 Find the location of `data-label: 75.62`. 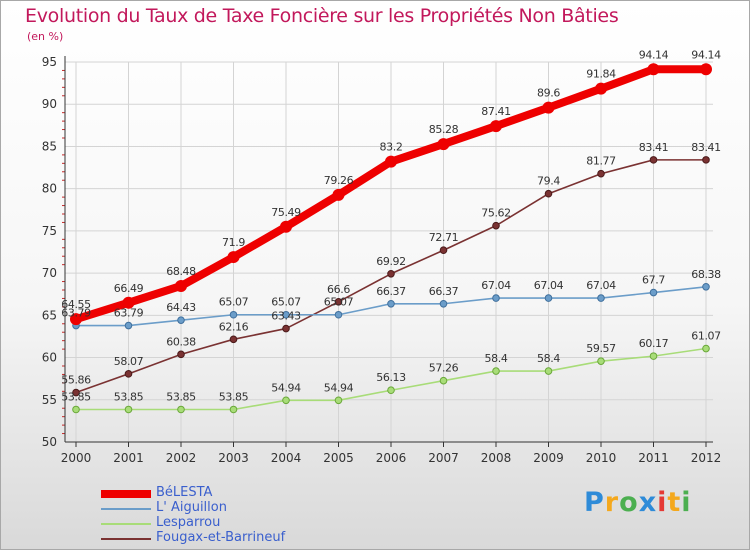

data-label: 75.62 is located at coordinates (496, 213).